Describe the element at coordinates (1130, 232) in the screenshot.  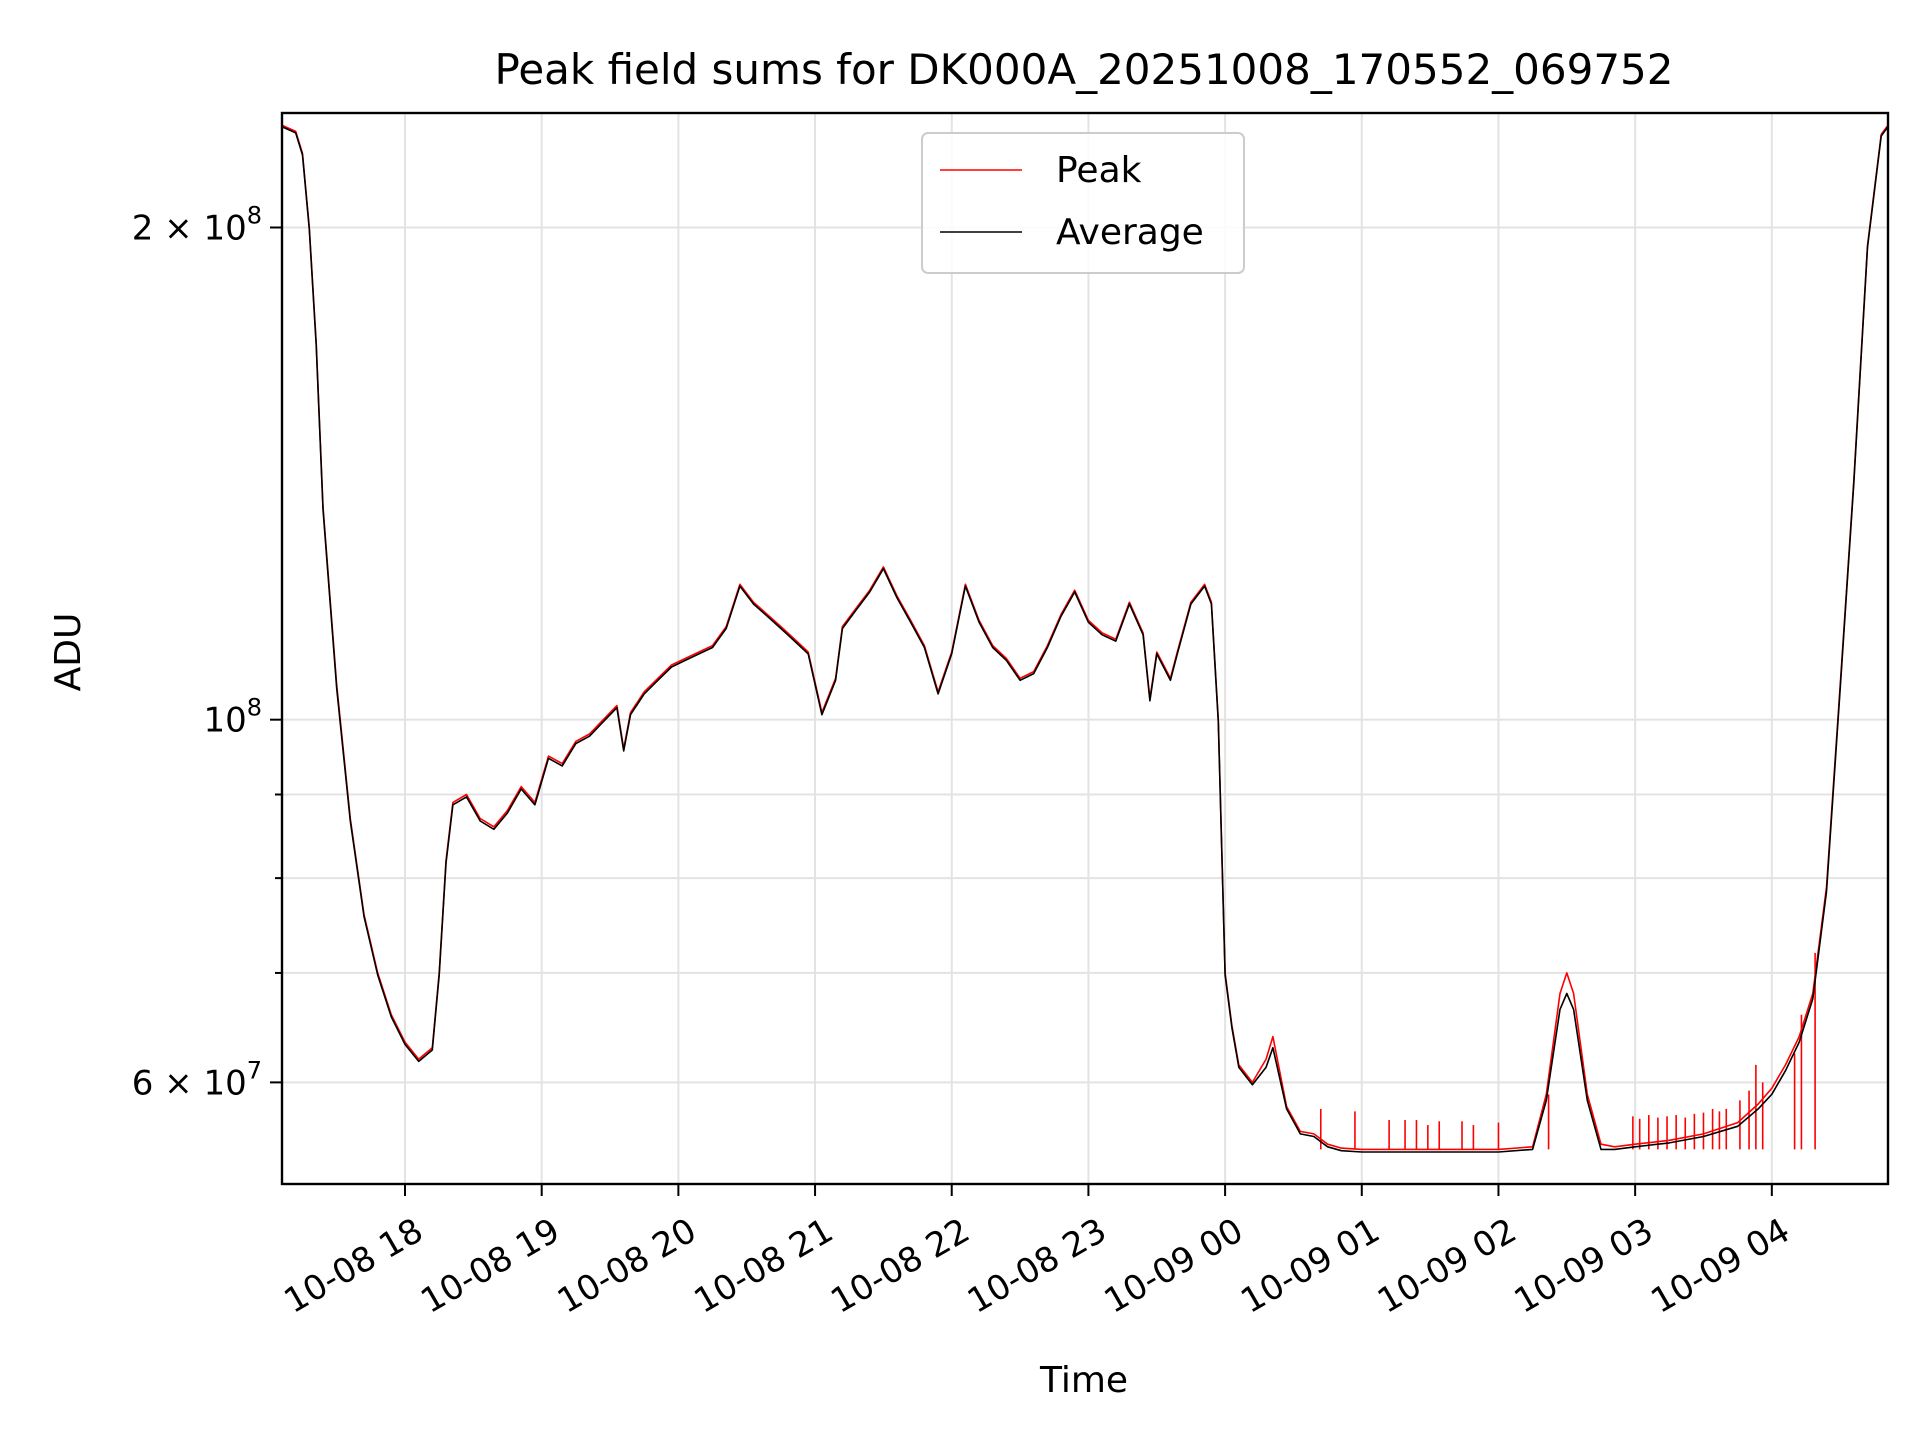
I see `legend-label-average: Average` at that location.